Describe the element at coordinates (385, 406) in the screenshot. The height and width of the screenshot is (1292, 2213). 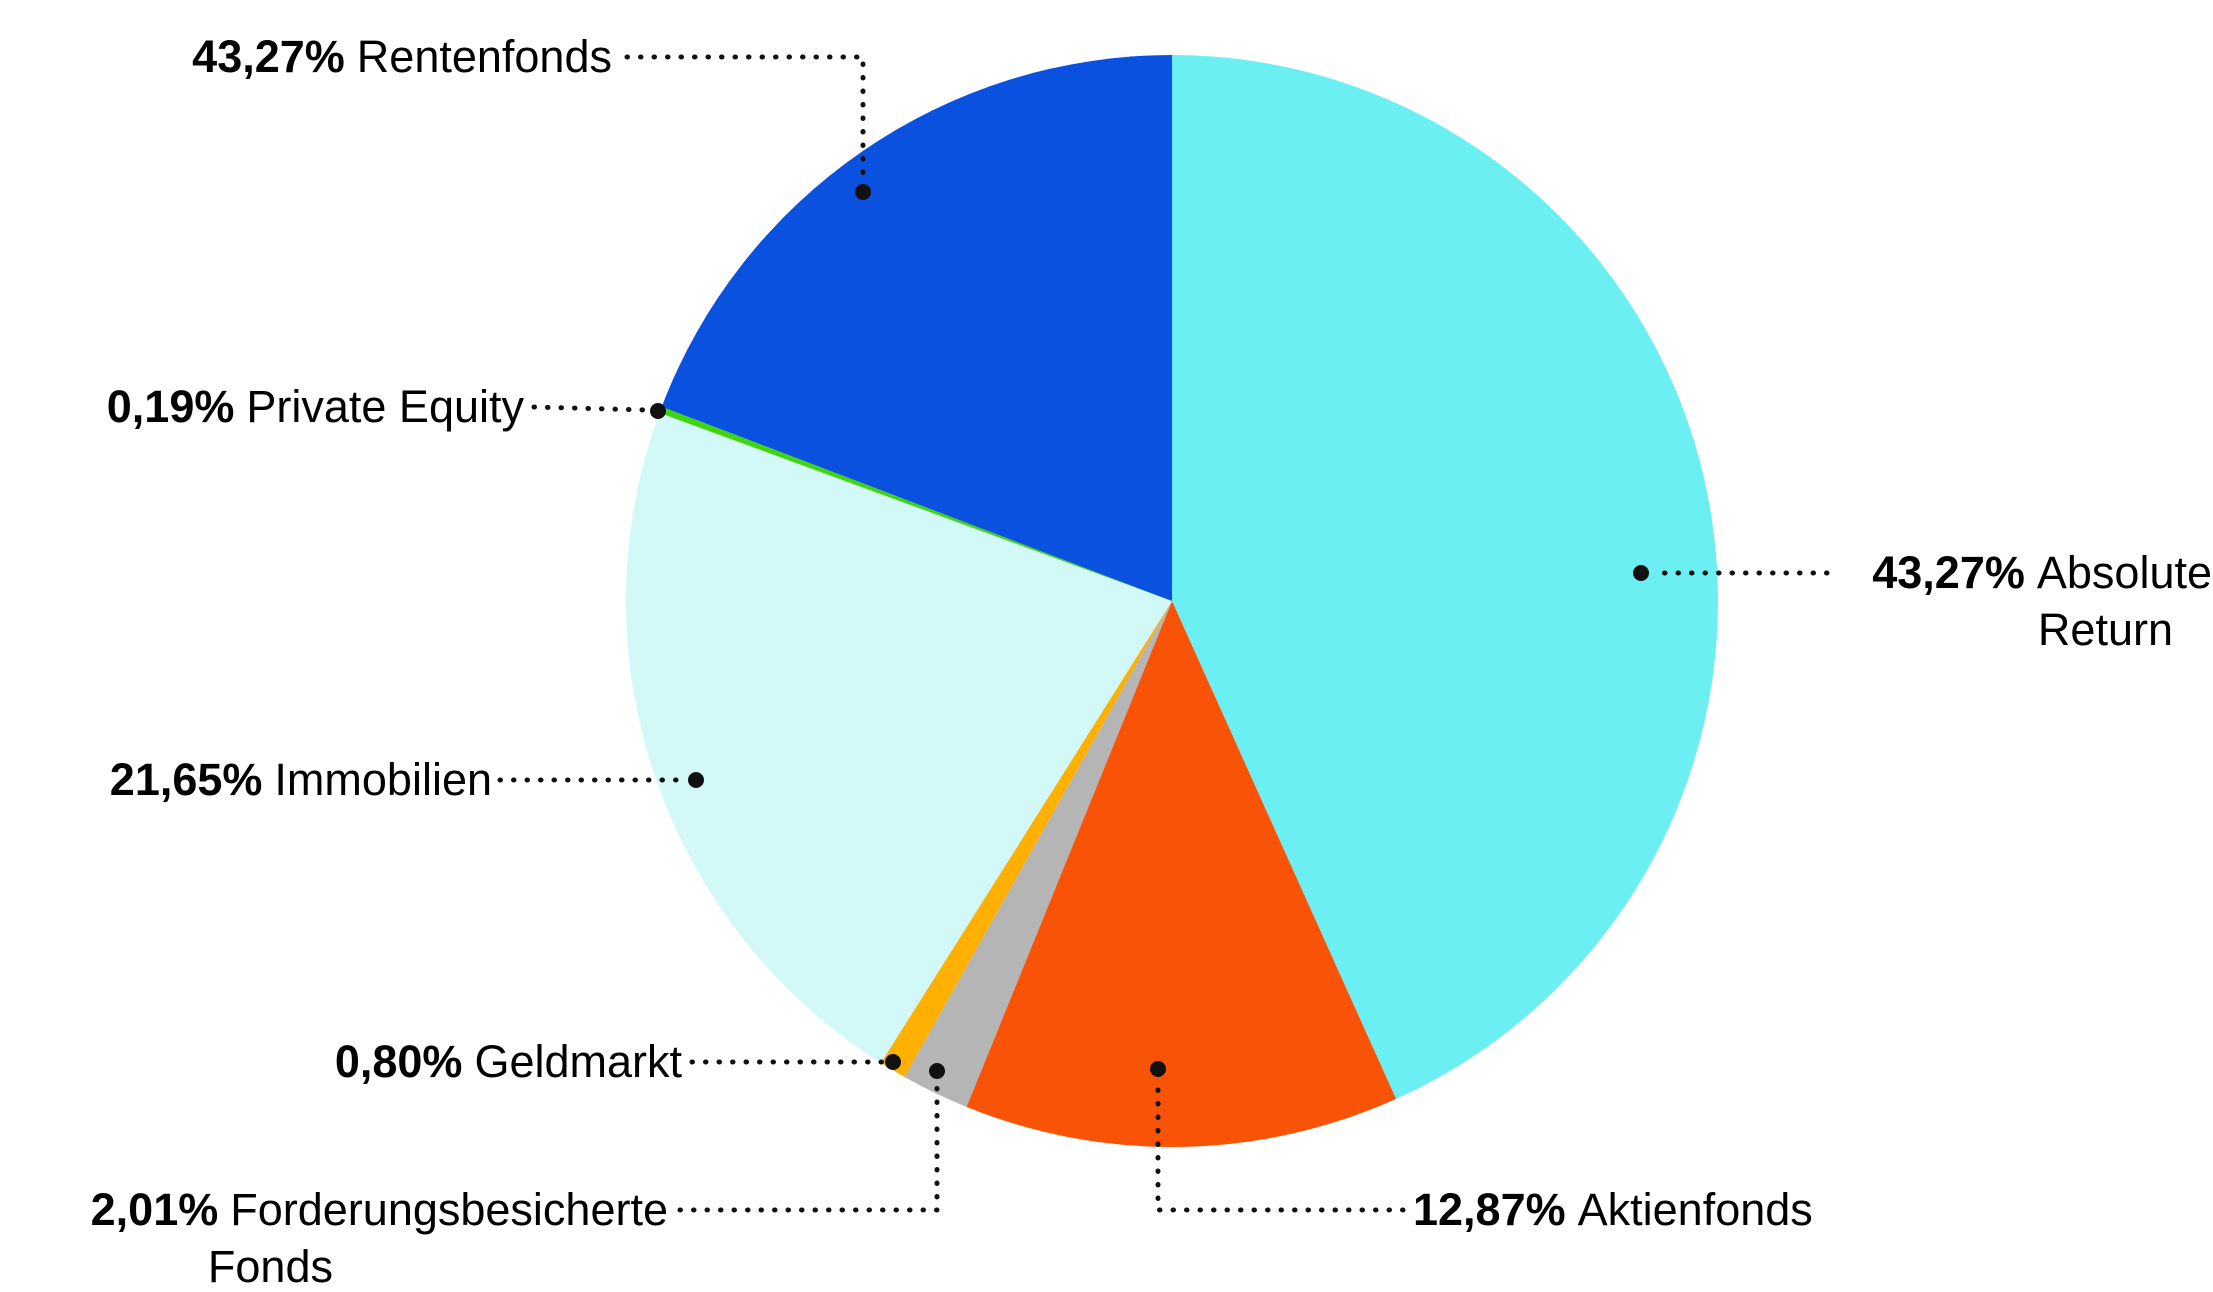
I see `label-private-equity-text: Private Equity` at that location.